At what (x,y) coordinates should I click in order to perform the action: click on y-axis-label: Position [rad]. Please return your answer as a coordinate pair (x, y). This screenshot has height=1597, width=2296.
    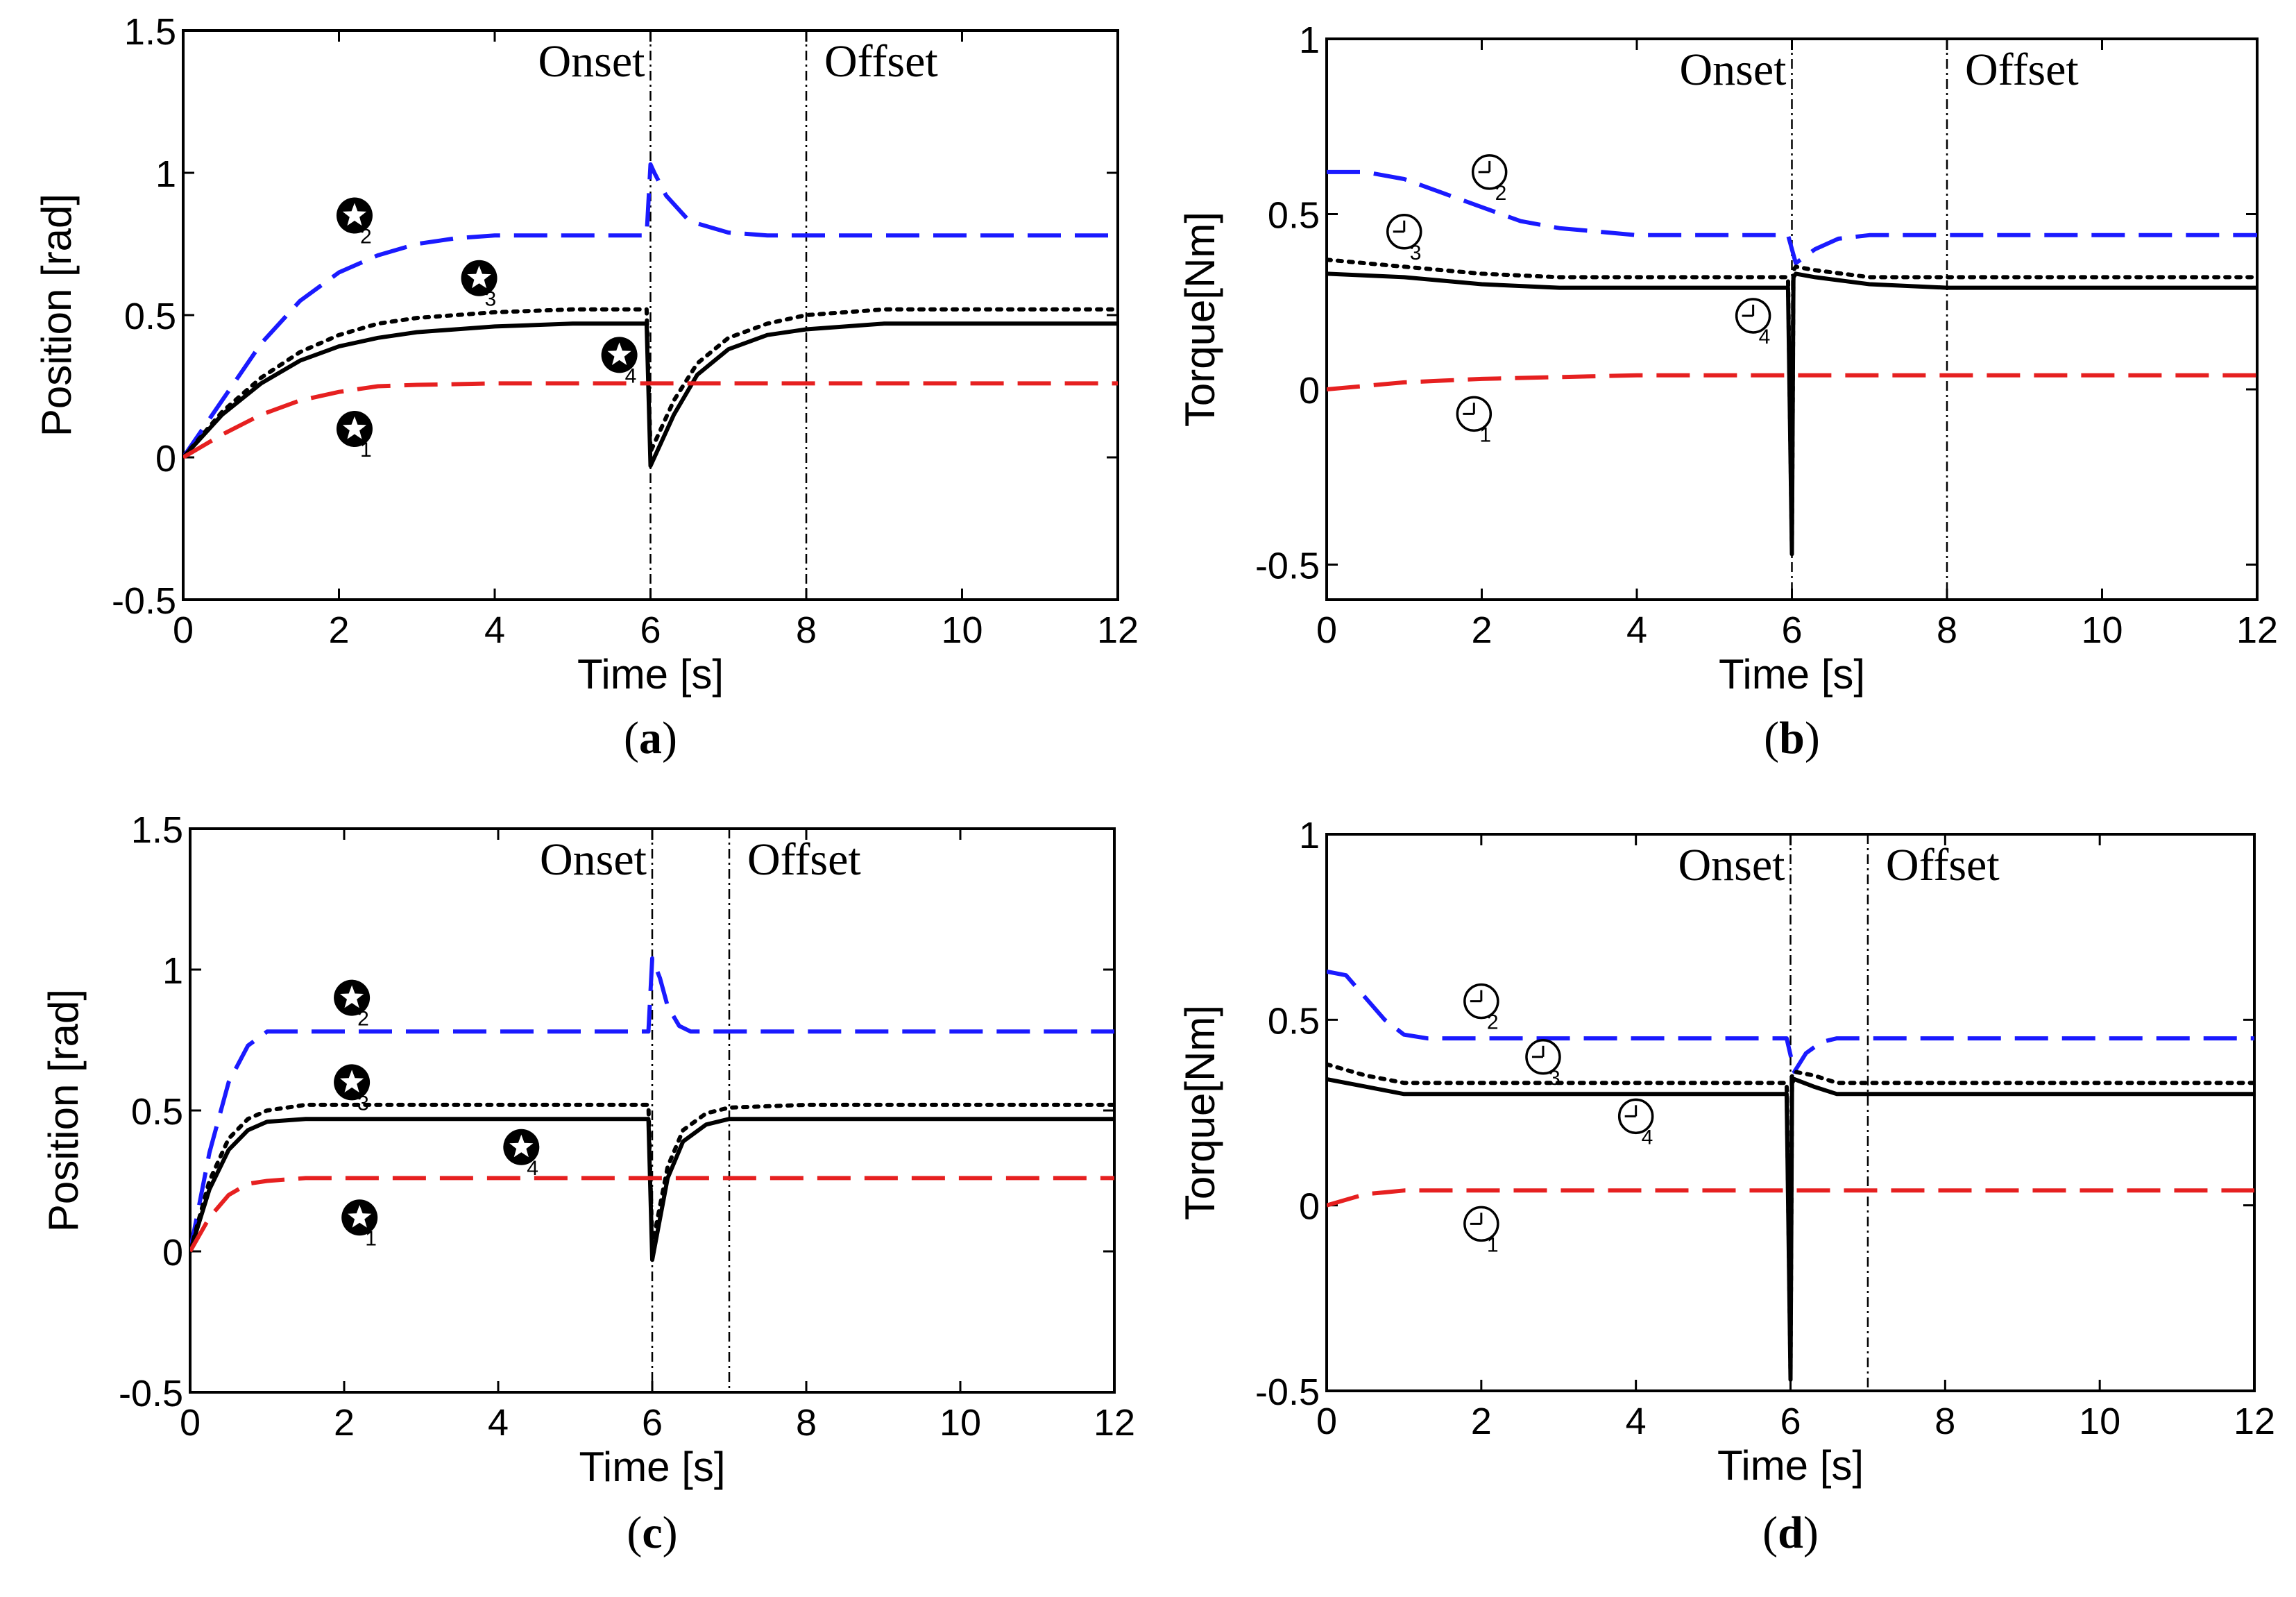
    Looking at the image, I should click on (63, 1110).